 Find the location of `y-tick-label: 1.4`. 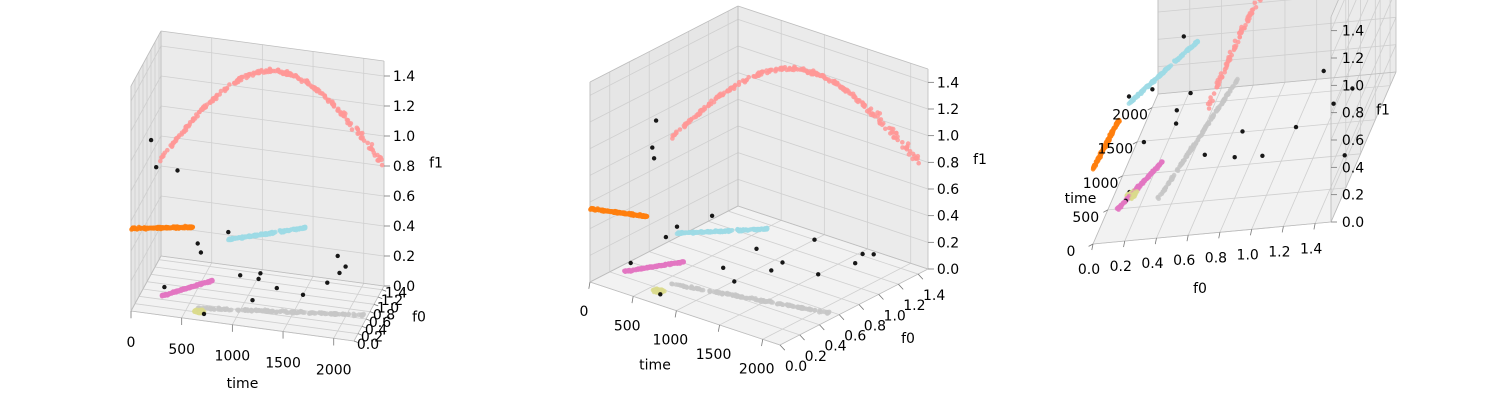

y-tick-label: 1.4 is located at coordinates (1311, 249).